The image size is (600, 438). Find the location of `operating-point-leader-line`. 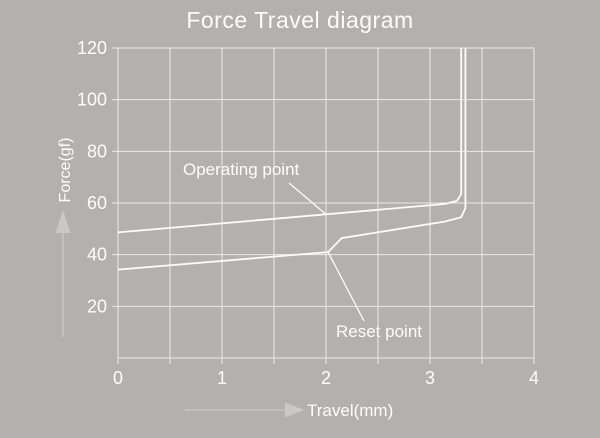

operating-point-leader-line is located at coordinates (307, 198).